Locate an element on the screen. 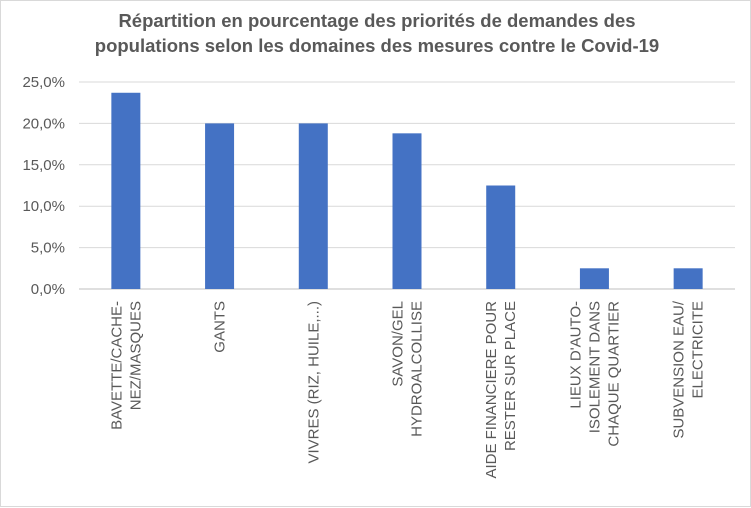  y-tick-label: 25,0% is located at coordinates (43, 82).